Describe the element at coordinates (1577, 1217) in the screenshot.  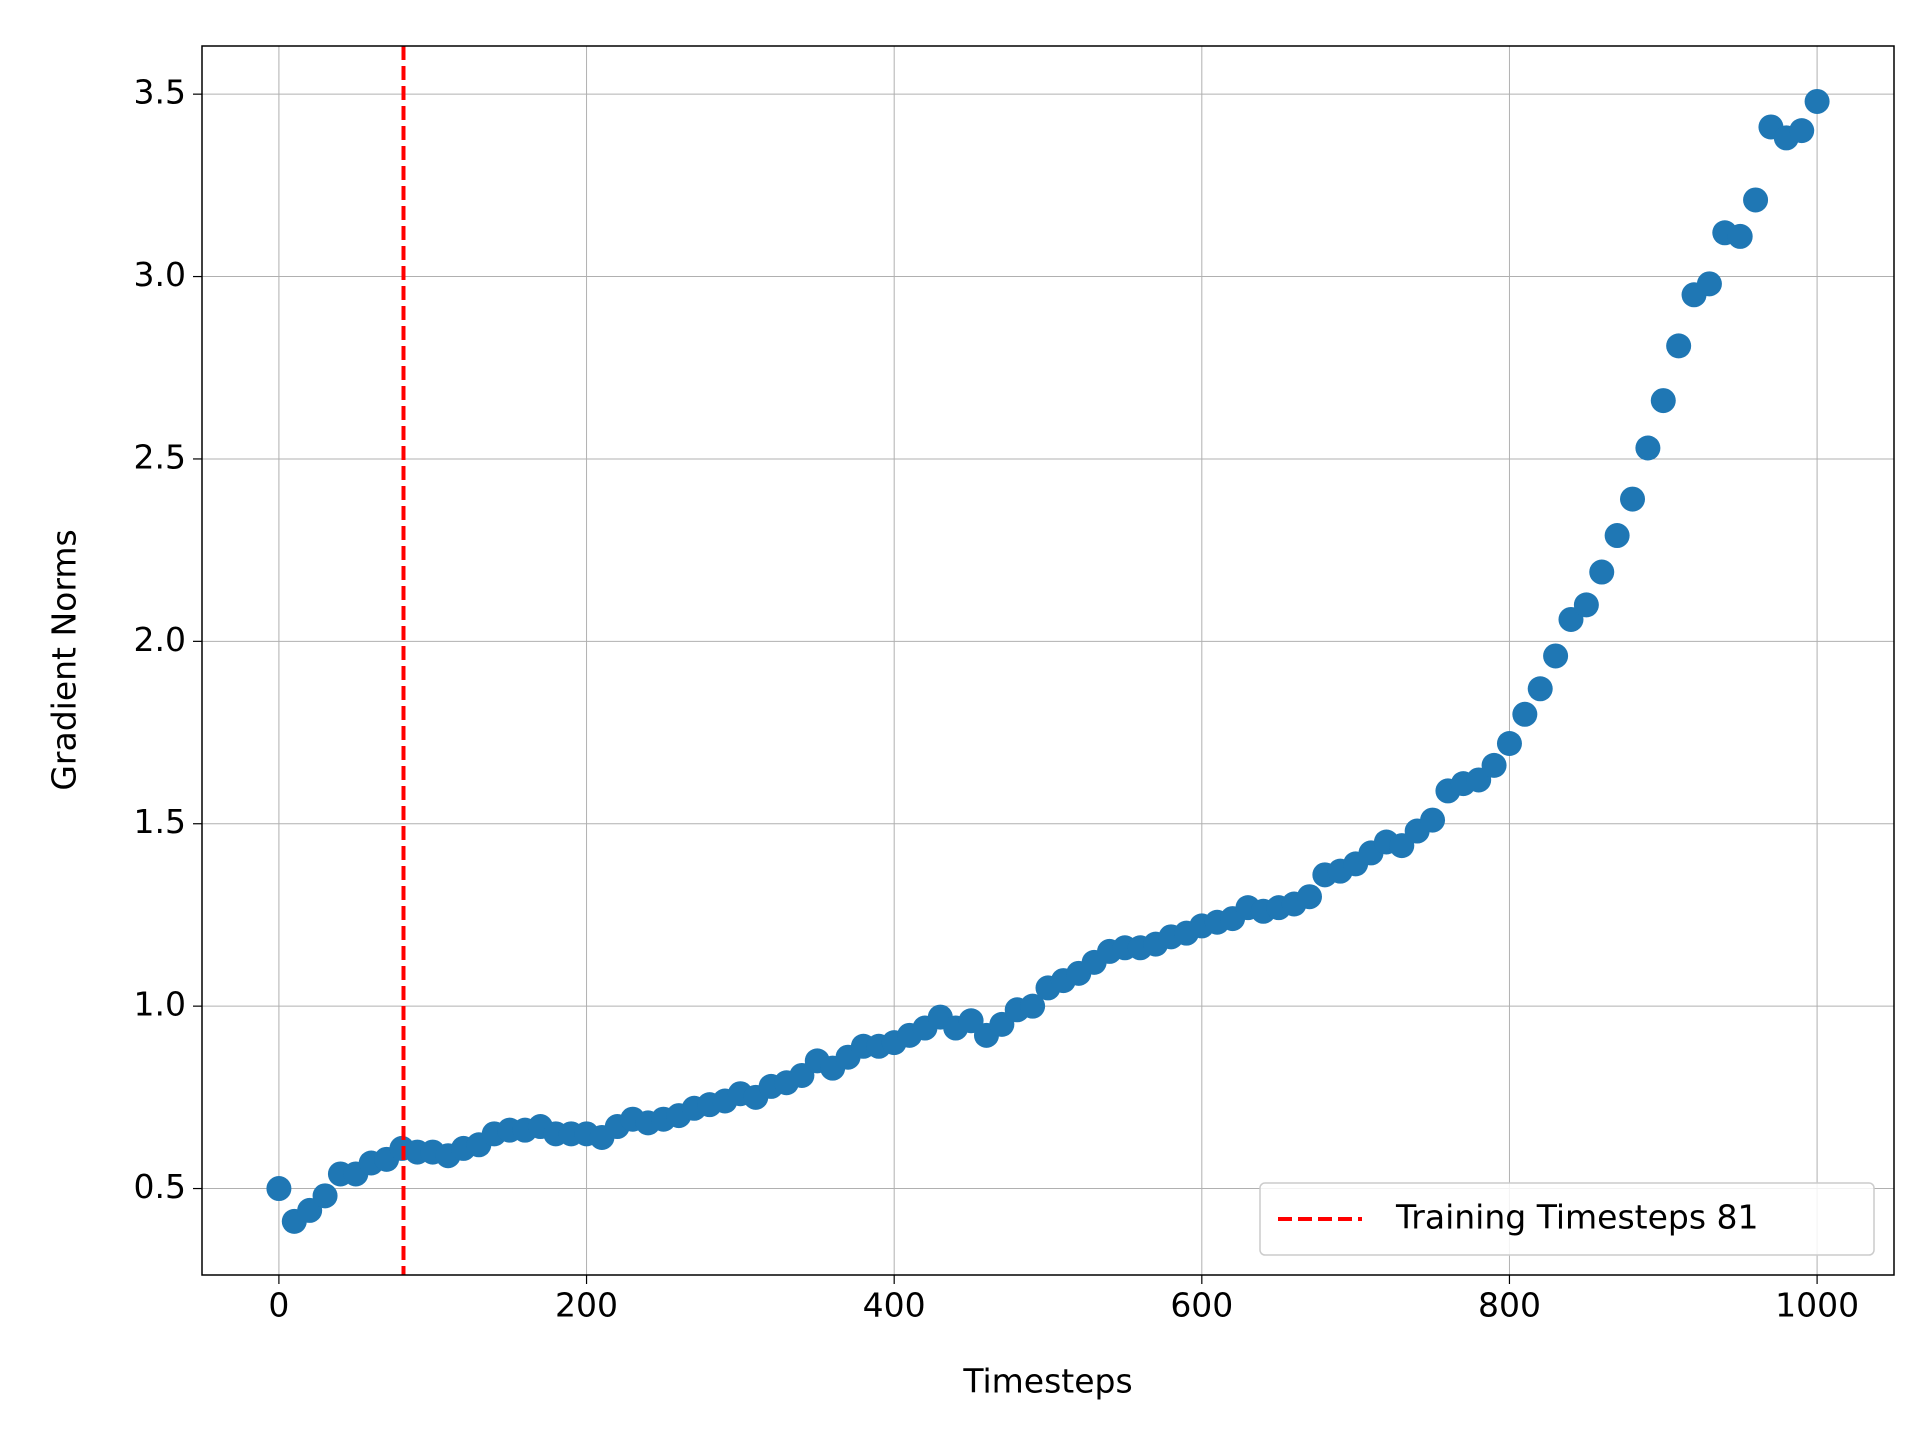
I see `legend-label: Training Timesteps 81` at that location.